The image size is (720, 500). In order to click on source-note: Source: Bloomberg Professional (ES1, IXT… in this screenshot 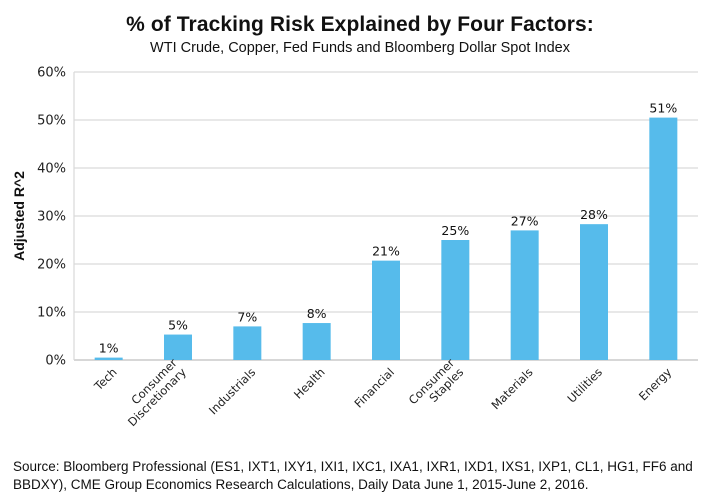, I will do `click(363, 476)`.